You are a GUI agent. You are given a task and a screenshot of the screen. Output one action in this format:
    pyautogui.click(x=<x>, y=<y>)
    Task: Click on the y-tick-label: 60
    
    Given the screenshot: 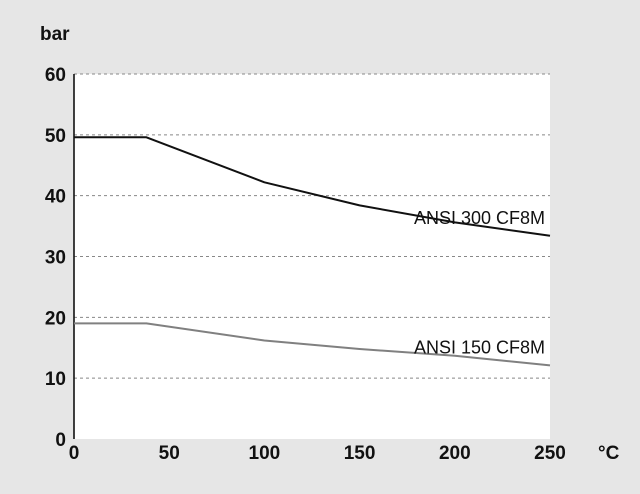 What is the action you would take?
    pyautogui.click(x=55, y=75)
    